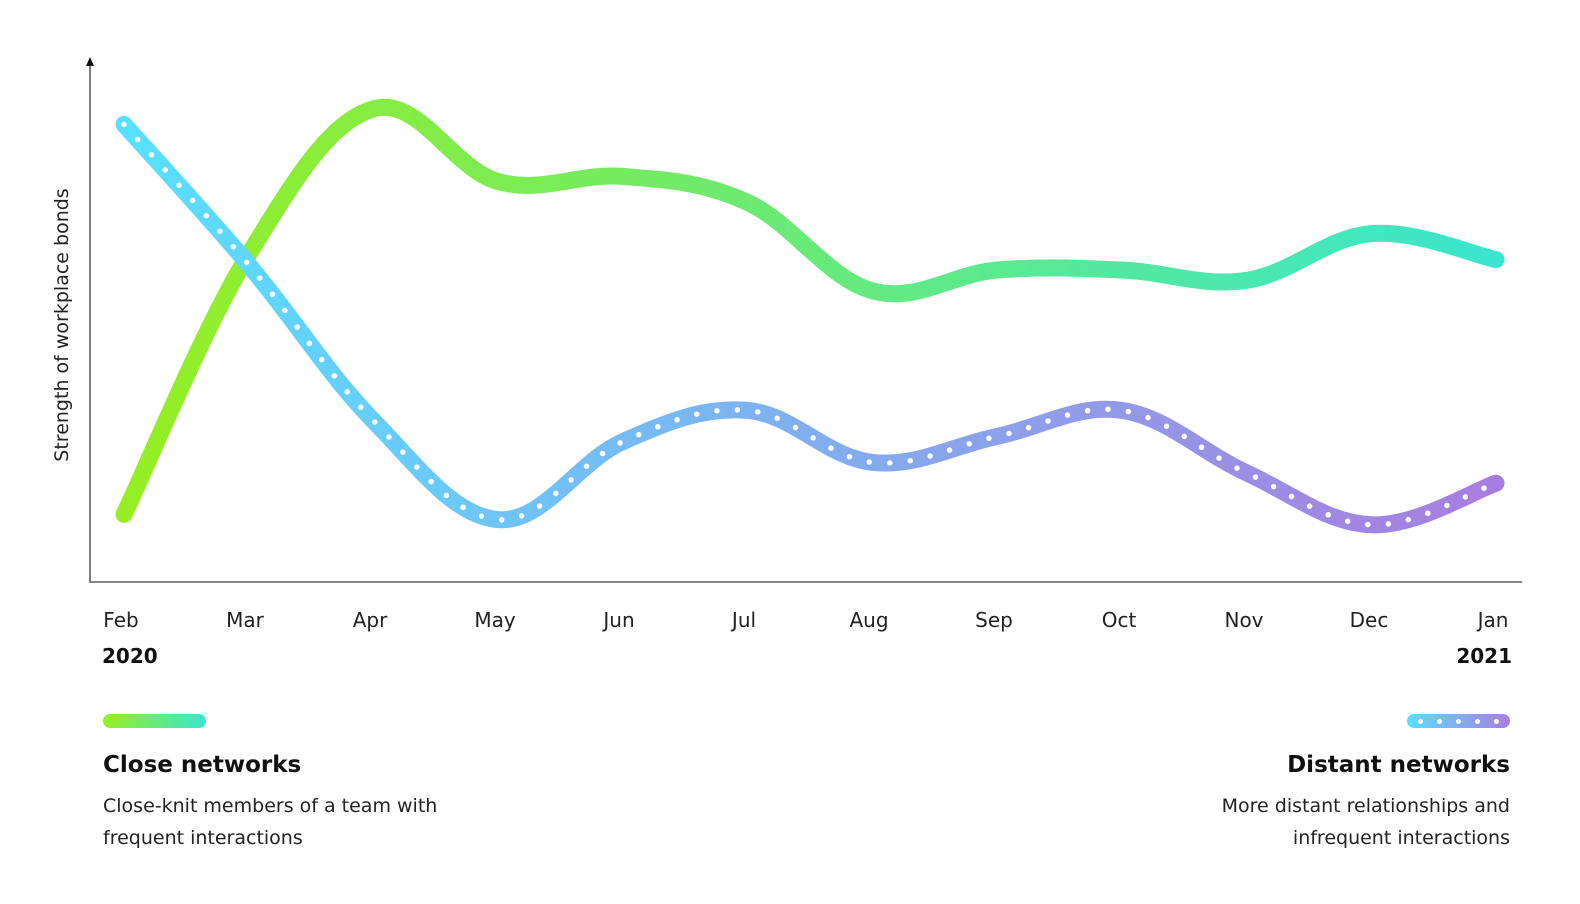 This screenshot has width=1580, height=904. What do you see at coordinates (121, 620) in the screenshot?
I see `tick-label-feb: Feb` at bounding box center [121, 620].